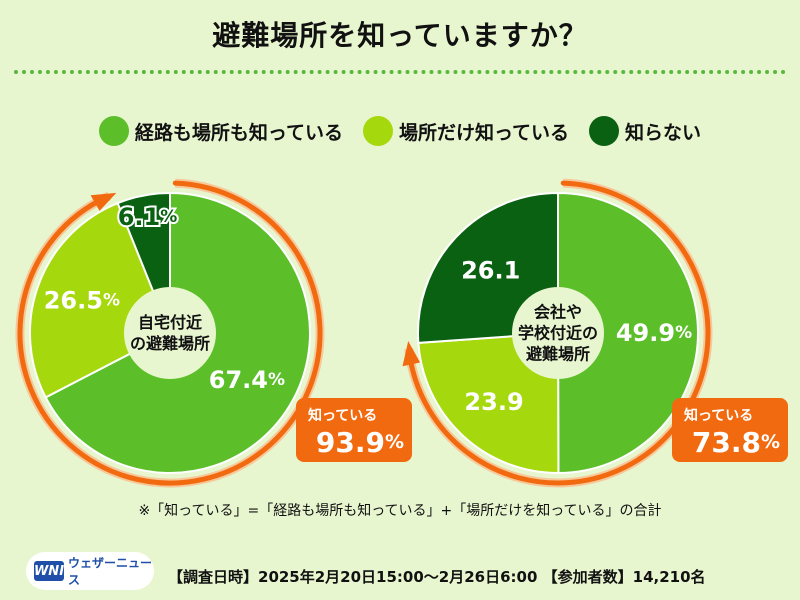 This screenshot has height=600, width=800. I want to click on callout-label-1: 知っている, so click(342, 415).